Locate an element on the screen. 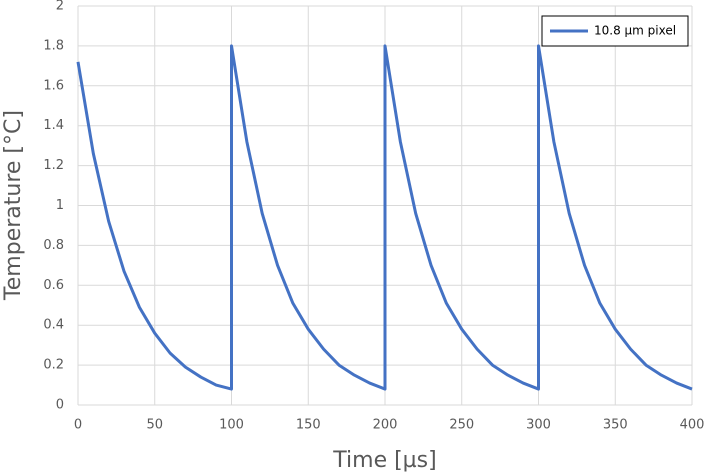 The width and height of the screenshot is (710, 476). y-tick-label: 0.2 is located at coordinates (53, 365).